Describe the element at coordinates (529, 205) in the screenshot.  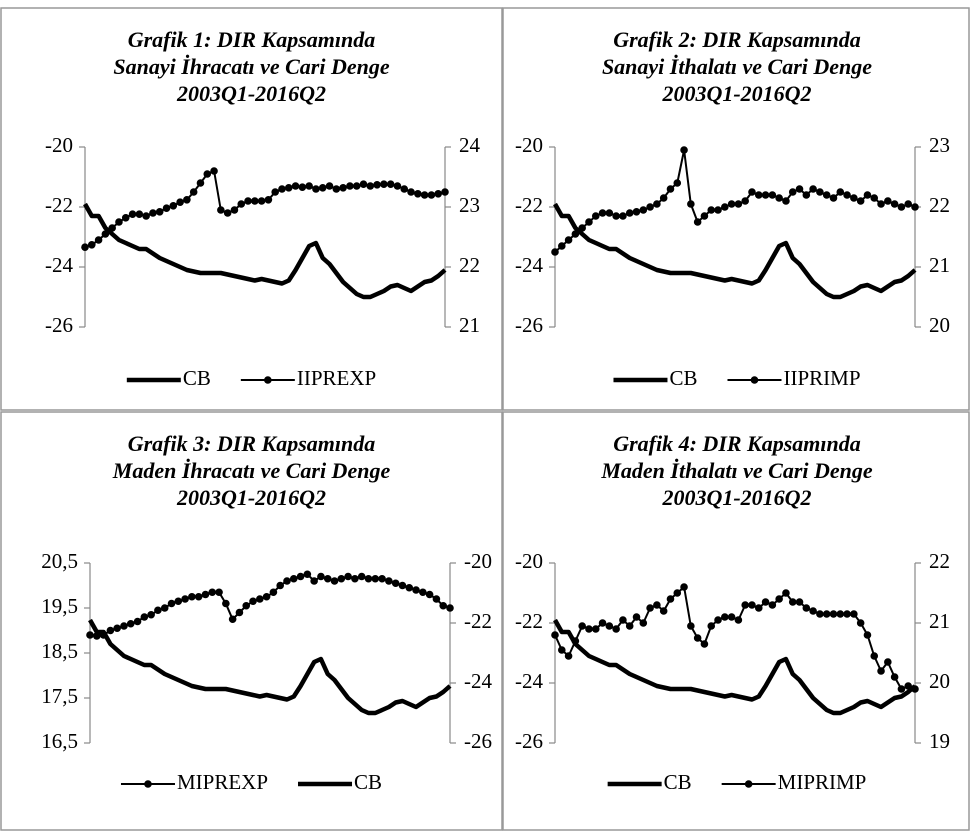
I see `y-tick-label: -22` at that location.